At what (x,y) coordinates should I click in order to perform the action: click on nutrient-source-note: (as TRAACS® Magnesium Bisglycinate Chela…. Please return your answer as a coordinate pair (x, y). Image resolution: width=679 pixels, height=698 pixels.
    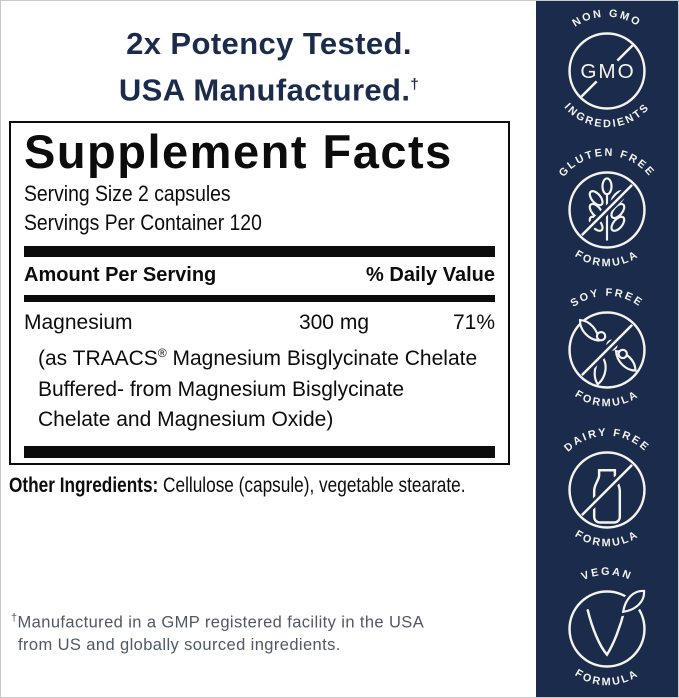
    Looking at the image, I should click on (259, 387).